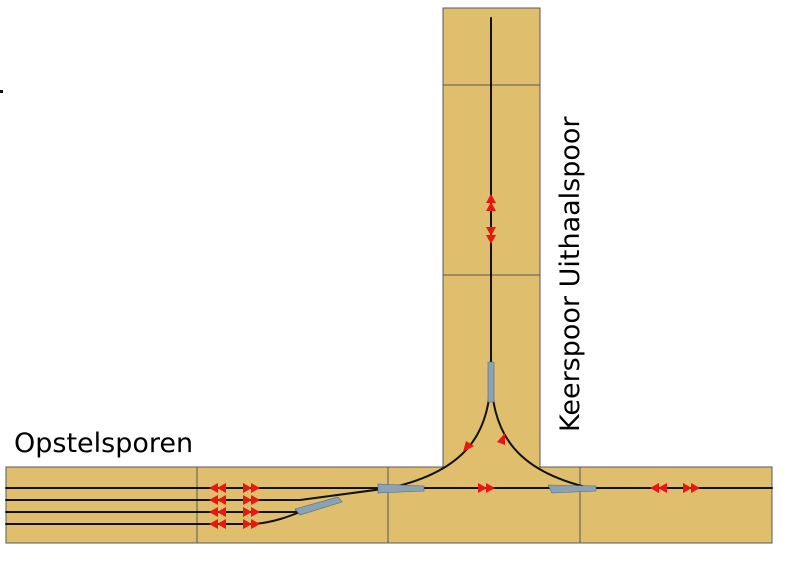 The image size is (800, 580). What do you see at coordinates (501, 439) in the screenshot?
I see `arrow-curve-right` at bounding box center [501, 439].